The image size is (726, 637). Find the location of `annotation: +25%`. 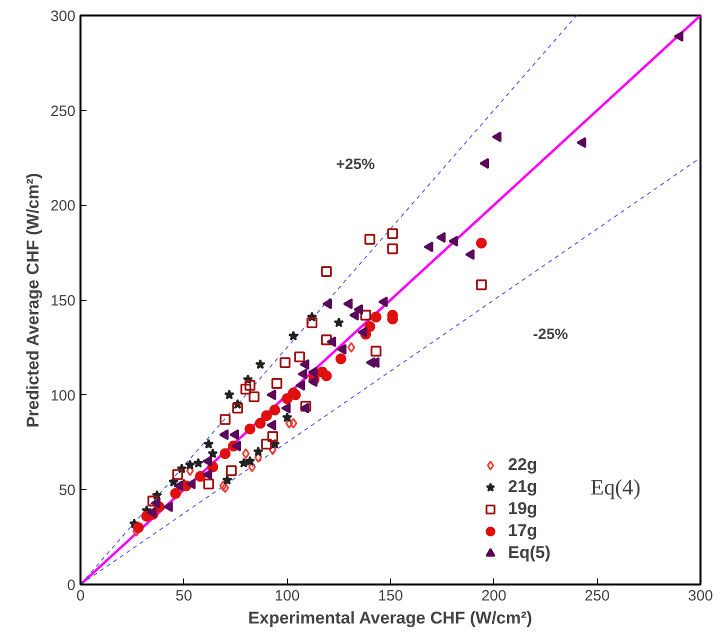

annotation: +25% is located at coordinates (355, 164).